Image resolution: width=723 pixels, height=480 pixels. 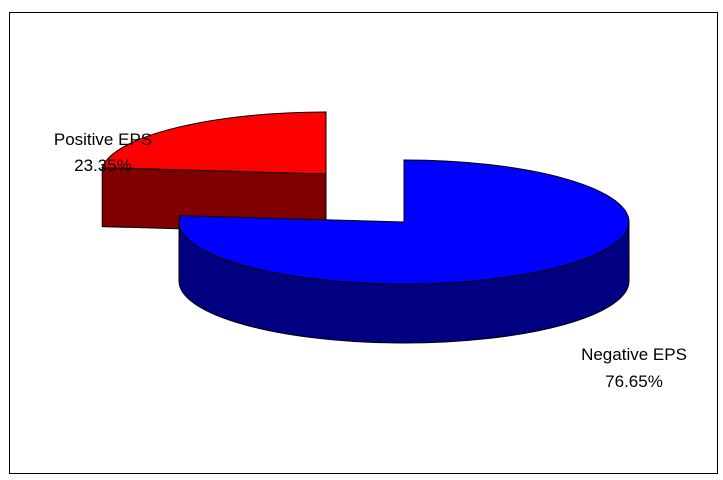 What do you see at coordinates (103, 165) in the screenshot?
I see `positive-eps-percent: 23.35%` at bounding box center [103, 165].